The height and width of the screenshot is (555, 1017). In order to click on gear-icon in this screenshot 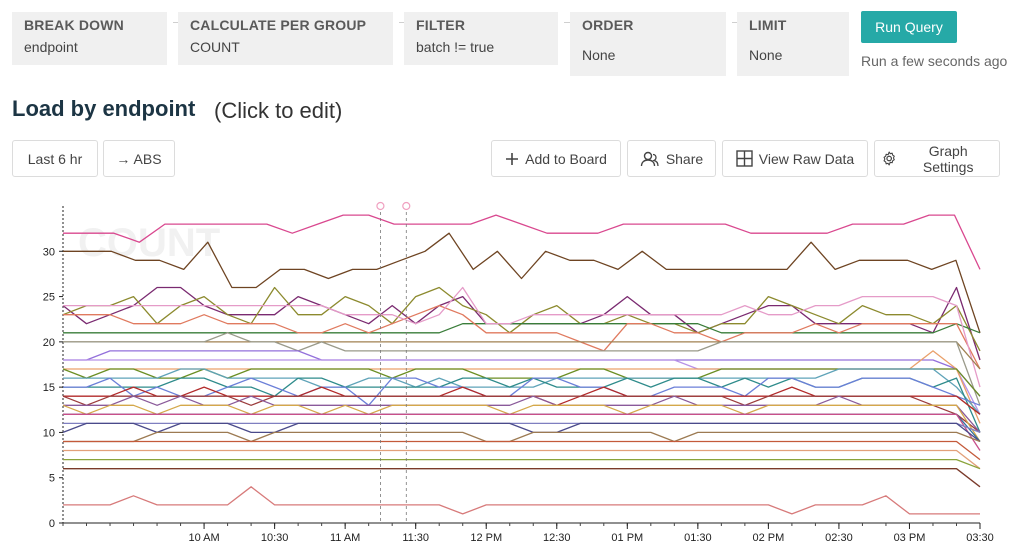, I will do `click(889, 158)`.